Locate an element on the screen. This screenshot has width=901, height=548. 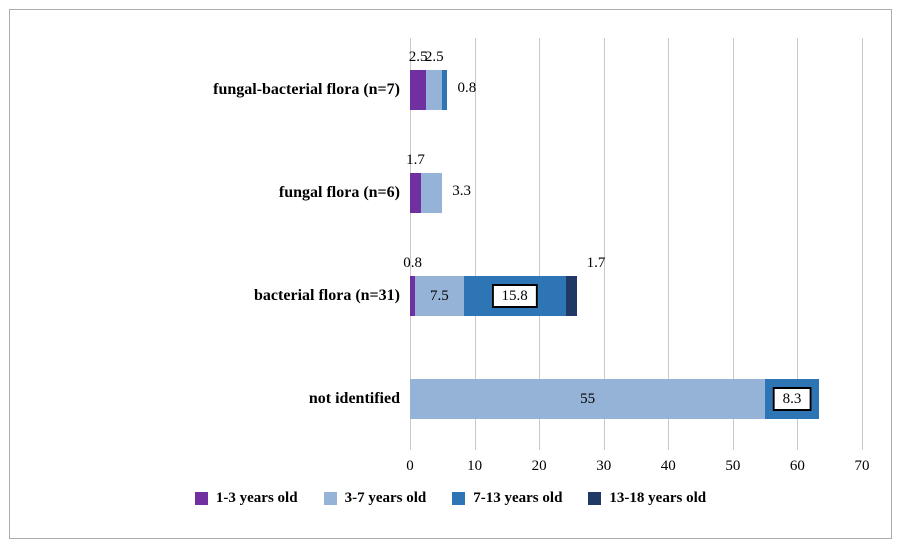
x-tick-label-50: 50 is located at coordinates (733, 466).